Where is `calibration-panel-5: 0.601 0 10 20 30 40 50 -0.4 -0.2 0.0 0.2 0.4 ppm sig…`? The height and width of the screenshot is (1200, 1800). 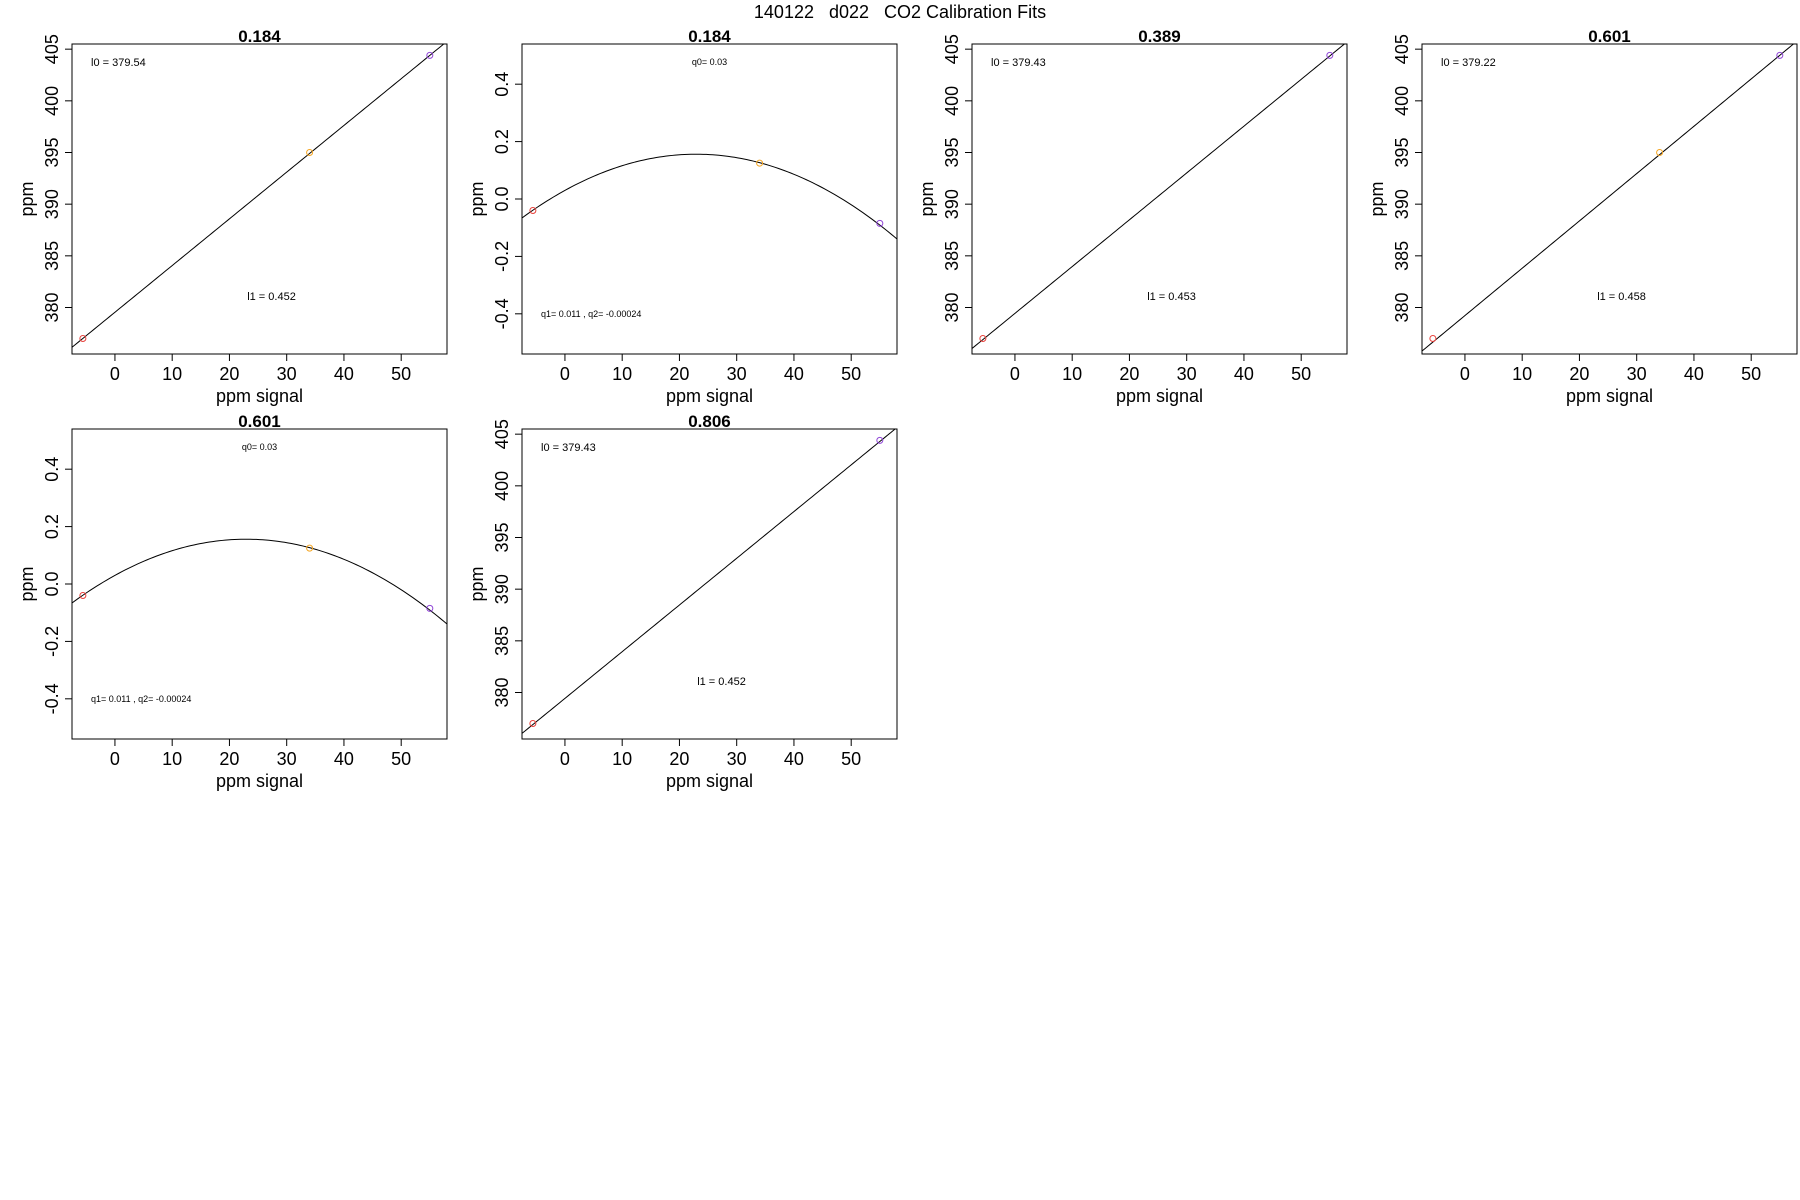
calibration-panel-5: 0.601 0 10 20 30 40 50 -0.4 -0.2 0.0 0.2 0.4 ppm sig… is located at coordinates (225, 602).